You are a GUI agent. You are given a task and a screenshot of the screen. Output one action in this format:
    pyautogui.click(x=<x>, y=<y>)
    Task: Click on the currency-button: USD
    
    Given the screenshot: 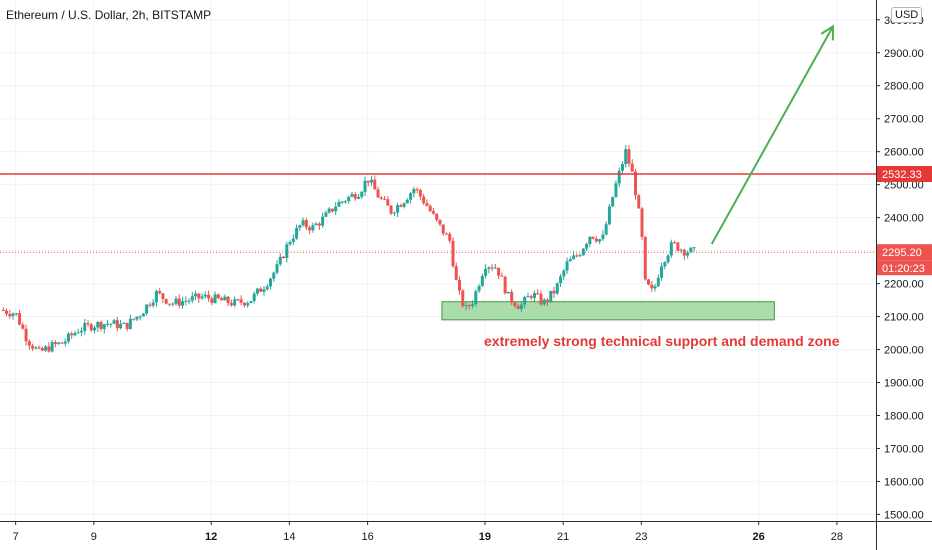 What is the action you would take?
    pyautogui.click(x=907, y=15)
    